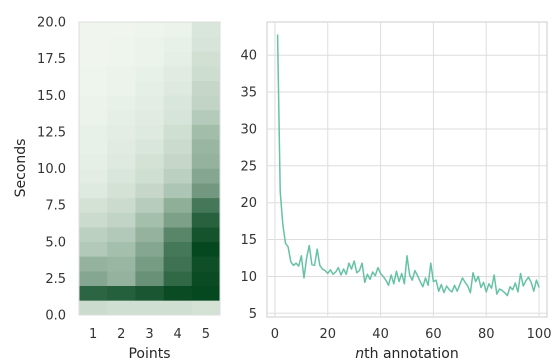 The image size is (551, 360). I want to click on line-x-tick-label: 0, so click(275, 334).